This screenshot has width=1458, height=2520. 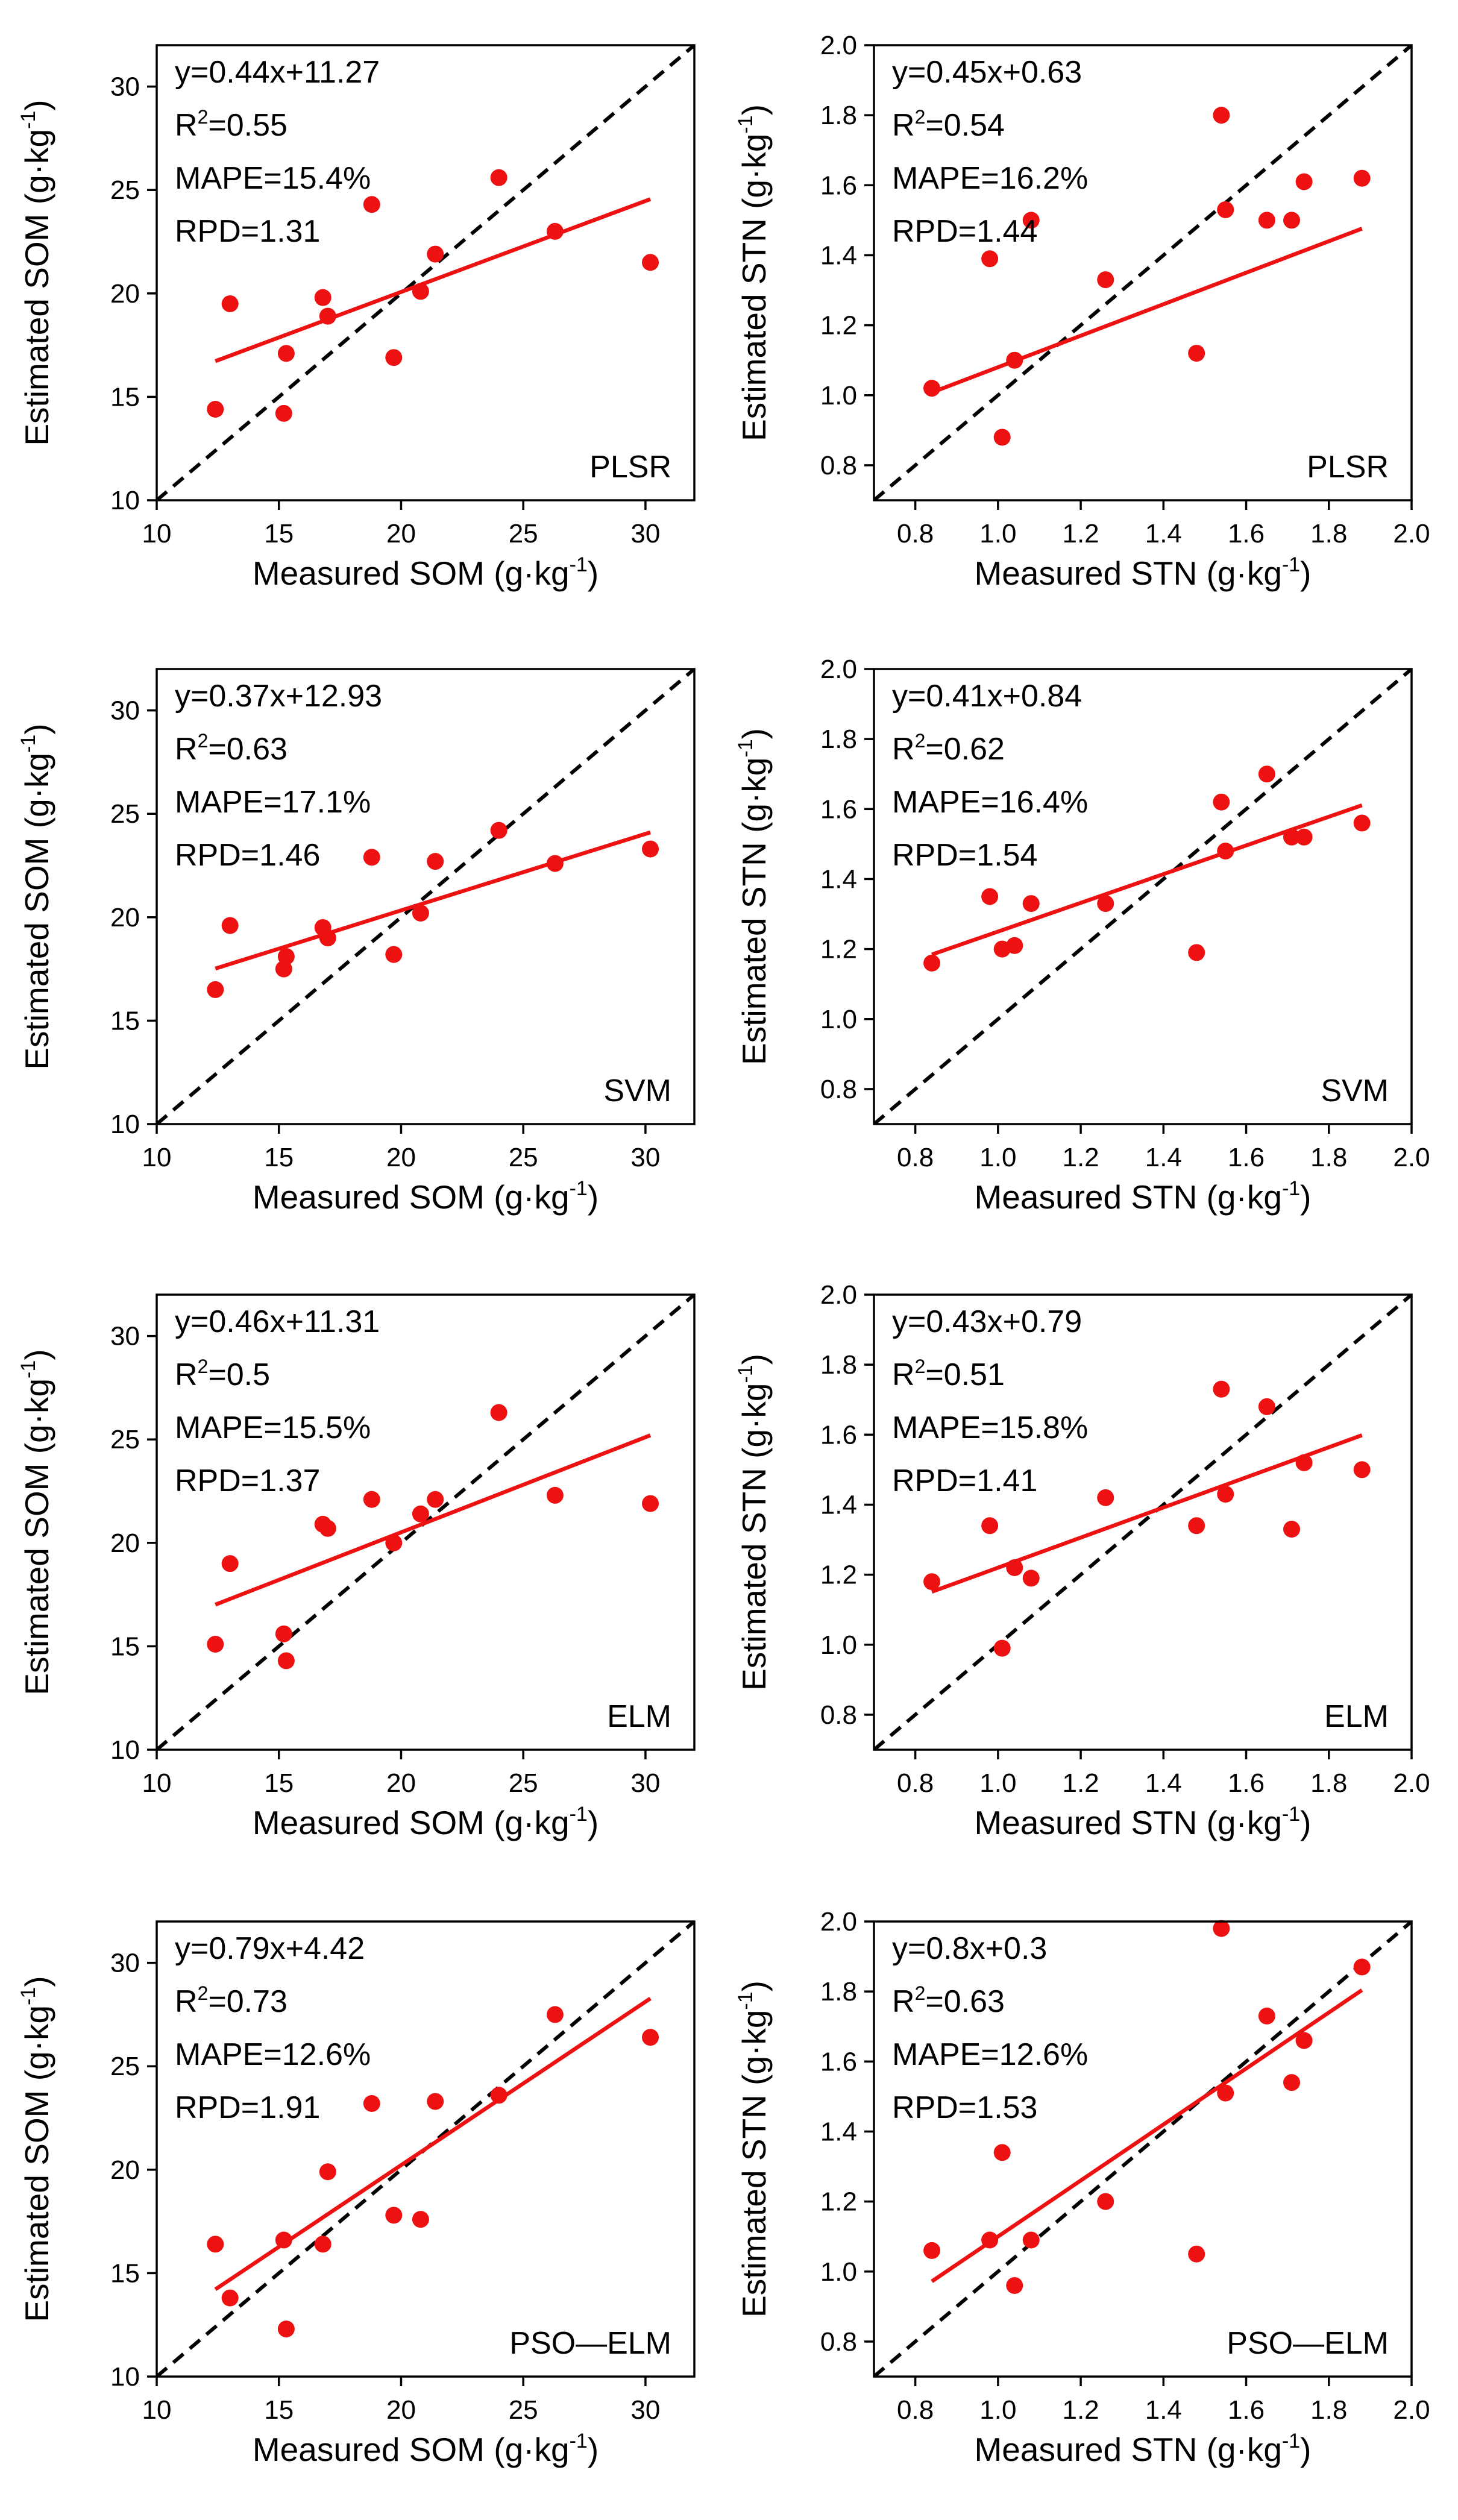 I want to click on regression-equation: y=0.41x+0.84, so click(x=987, y=697).